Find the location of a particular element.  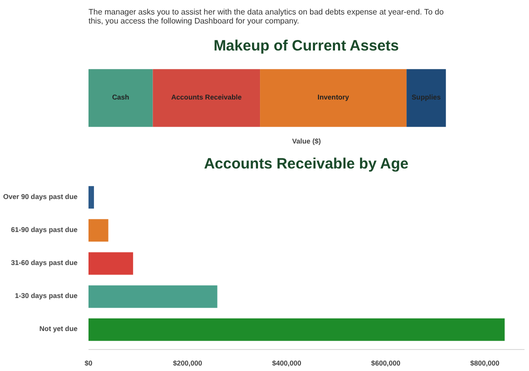

chart-title: Accounts Receivable by Age is located at coordinates (306, 164).